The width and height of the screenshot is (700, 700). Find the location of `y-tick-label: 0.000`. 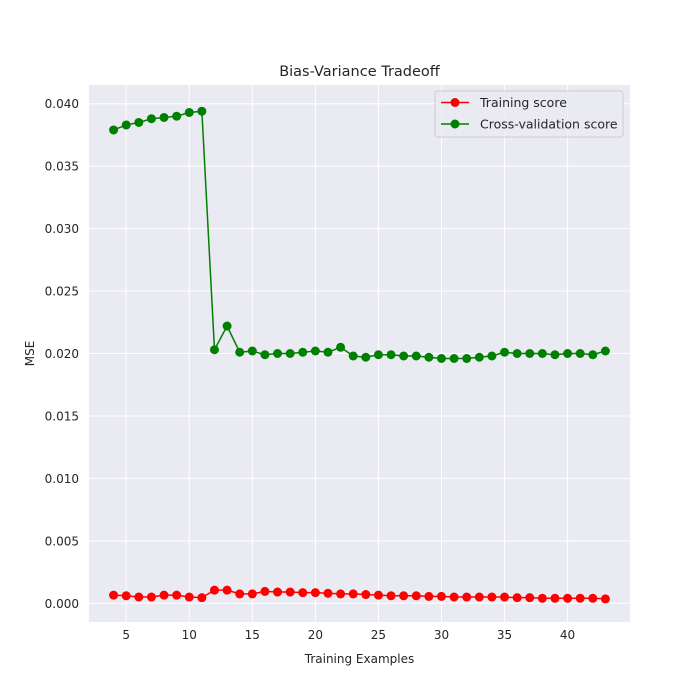

y-tick-label: 0.000 is located at coordinates (62, 604).